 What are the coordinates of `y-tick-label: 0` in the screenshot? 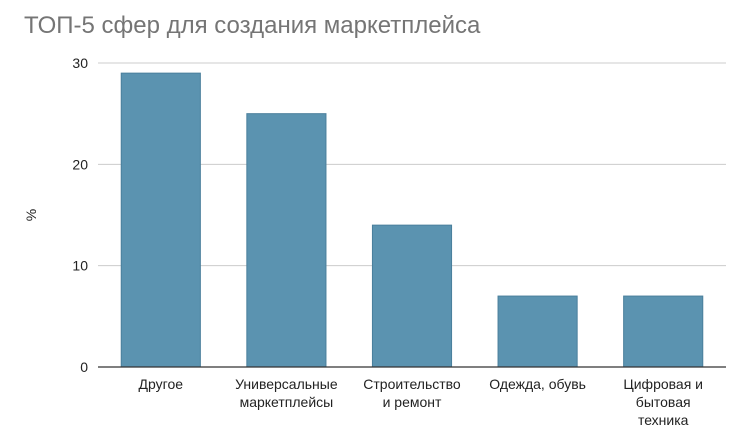 It's located at (84, 367).